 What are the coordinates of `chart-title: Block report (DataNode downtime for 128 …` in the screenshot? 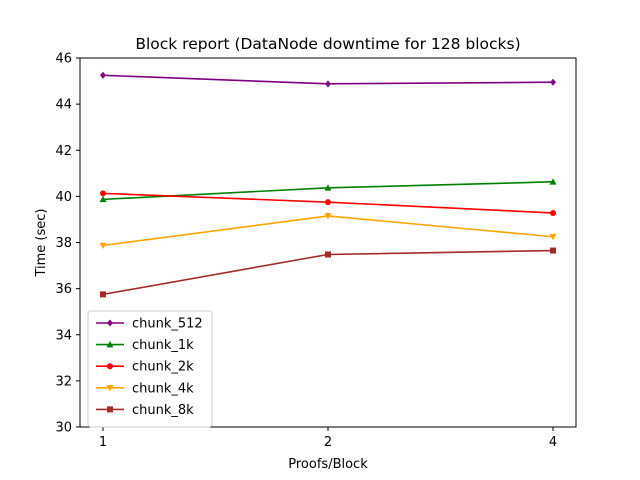 It's located at (327, 44).